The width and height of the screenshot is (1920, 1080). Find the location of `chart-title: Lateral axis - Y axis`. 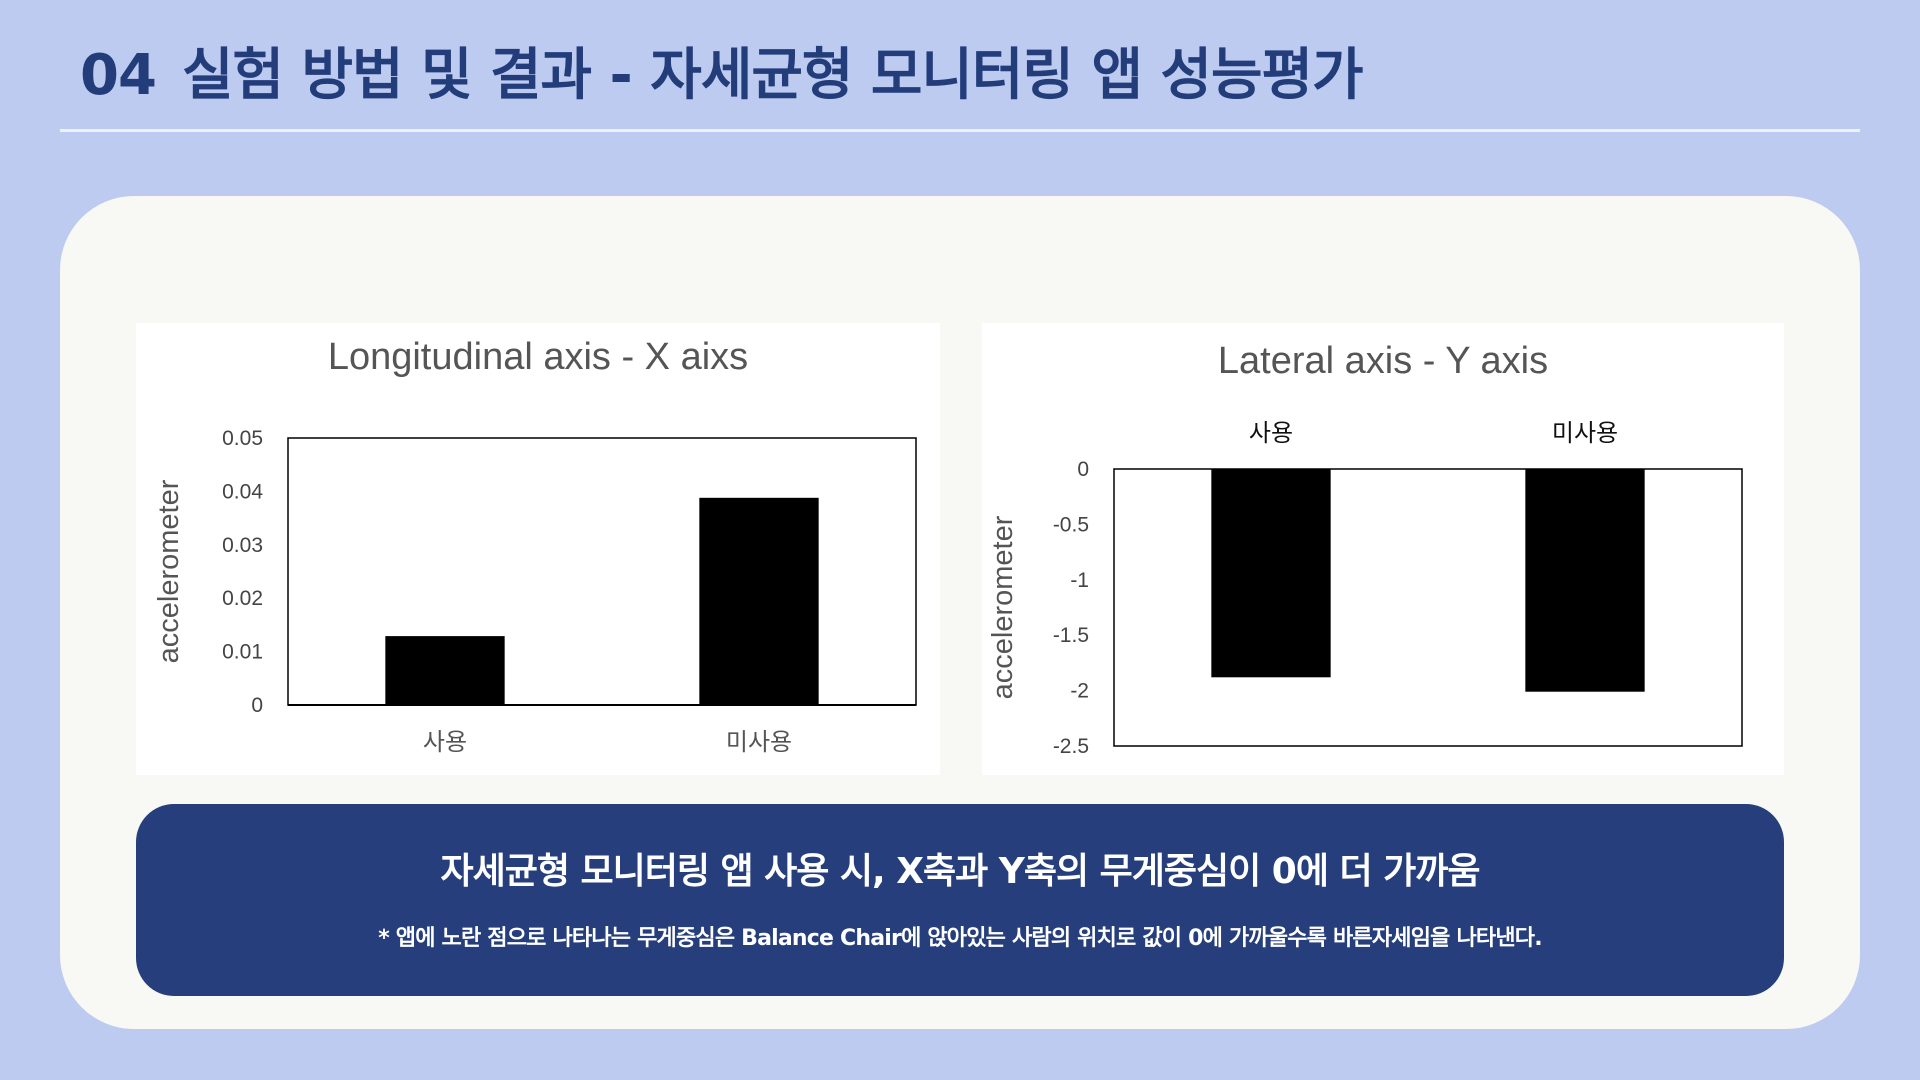

chart-title: Lateral axis - Y axis is located at coordinates (1383, 361).